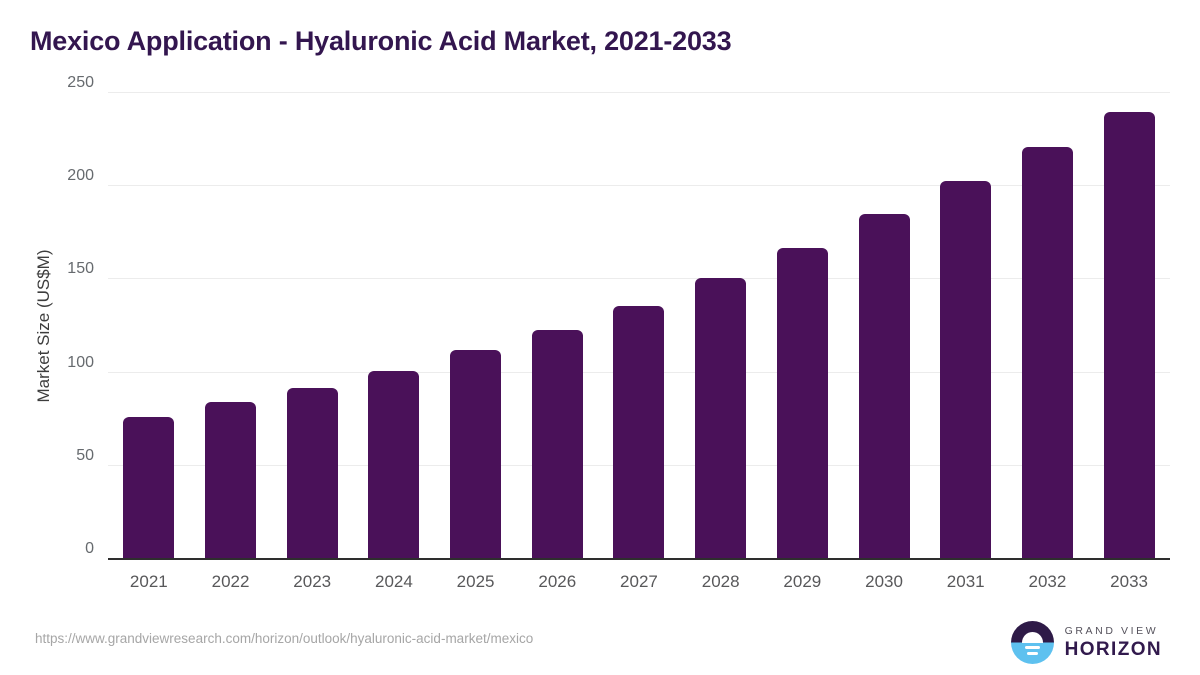 Image resolution: width=1200 pixels, height=675 pixels. Describe the element at coordinates (1111, 630) in the screenshot. I see `logo-brand-name: GRAND VIEW` at that location.